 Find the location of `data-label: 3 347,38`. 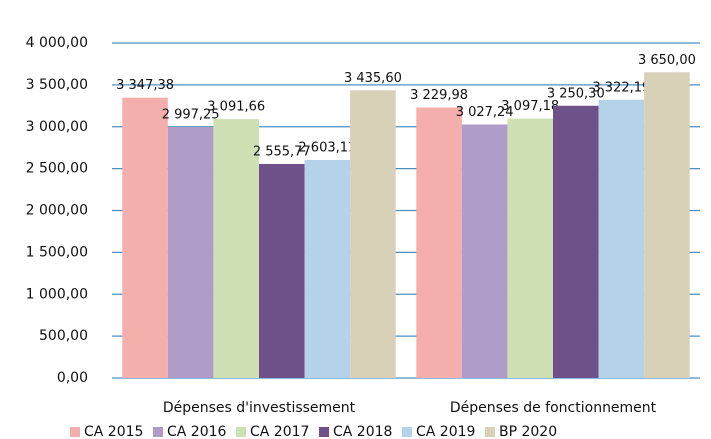

data-label: 3 347,38 is located at coordinates (145, 85).